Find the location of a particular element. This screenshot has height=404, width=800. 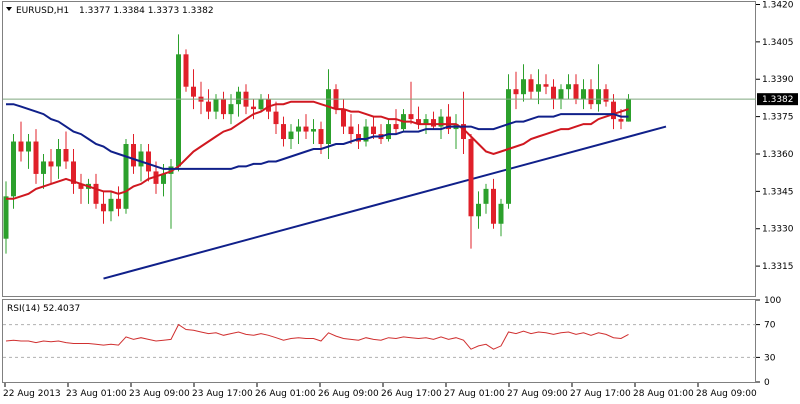

time-tick-label: 26 Aug 17:00 is located at coordinates (411, 394).